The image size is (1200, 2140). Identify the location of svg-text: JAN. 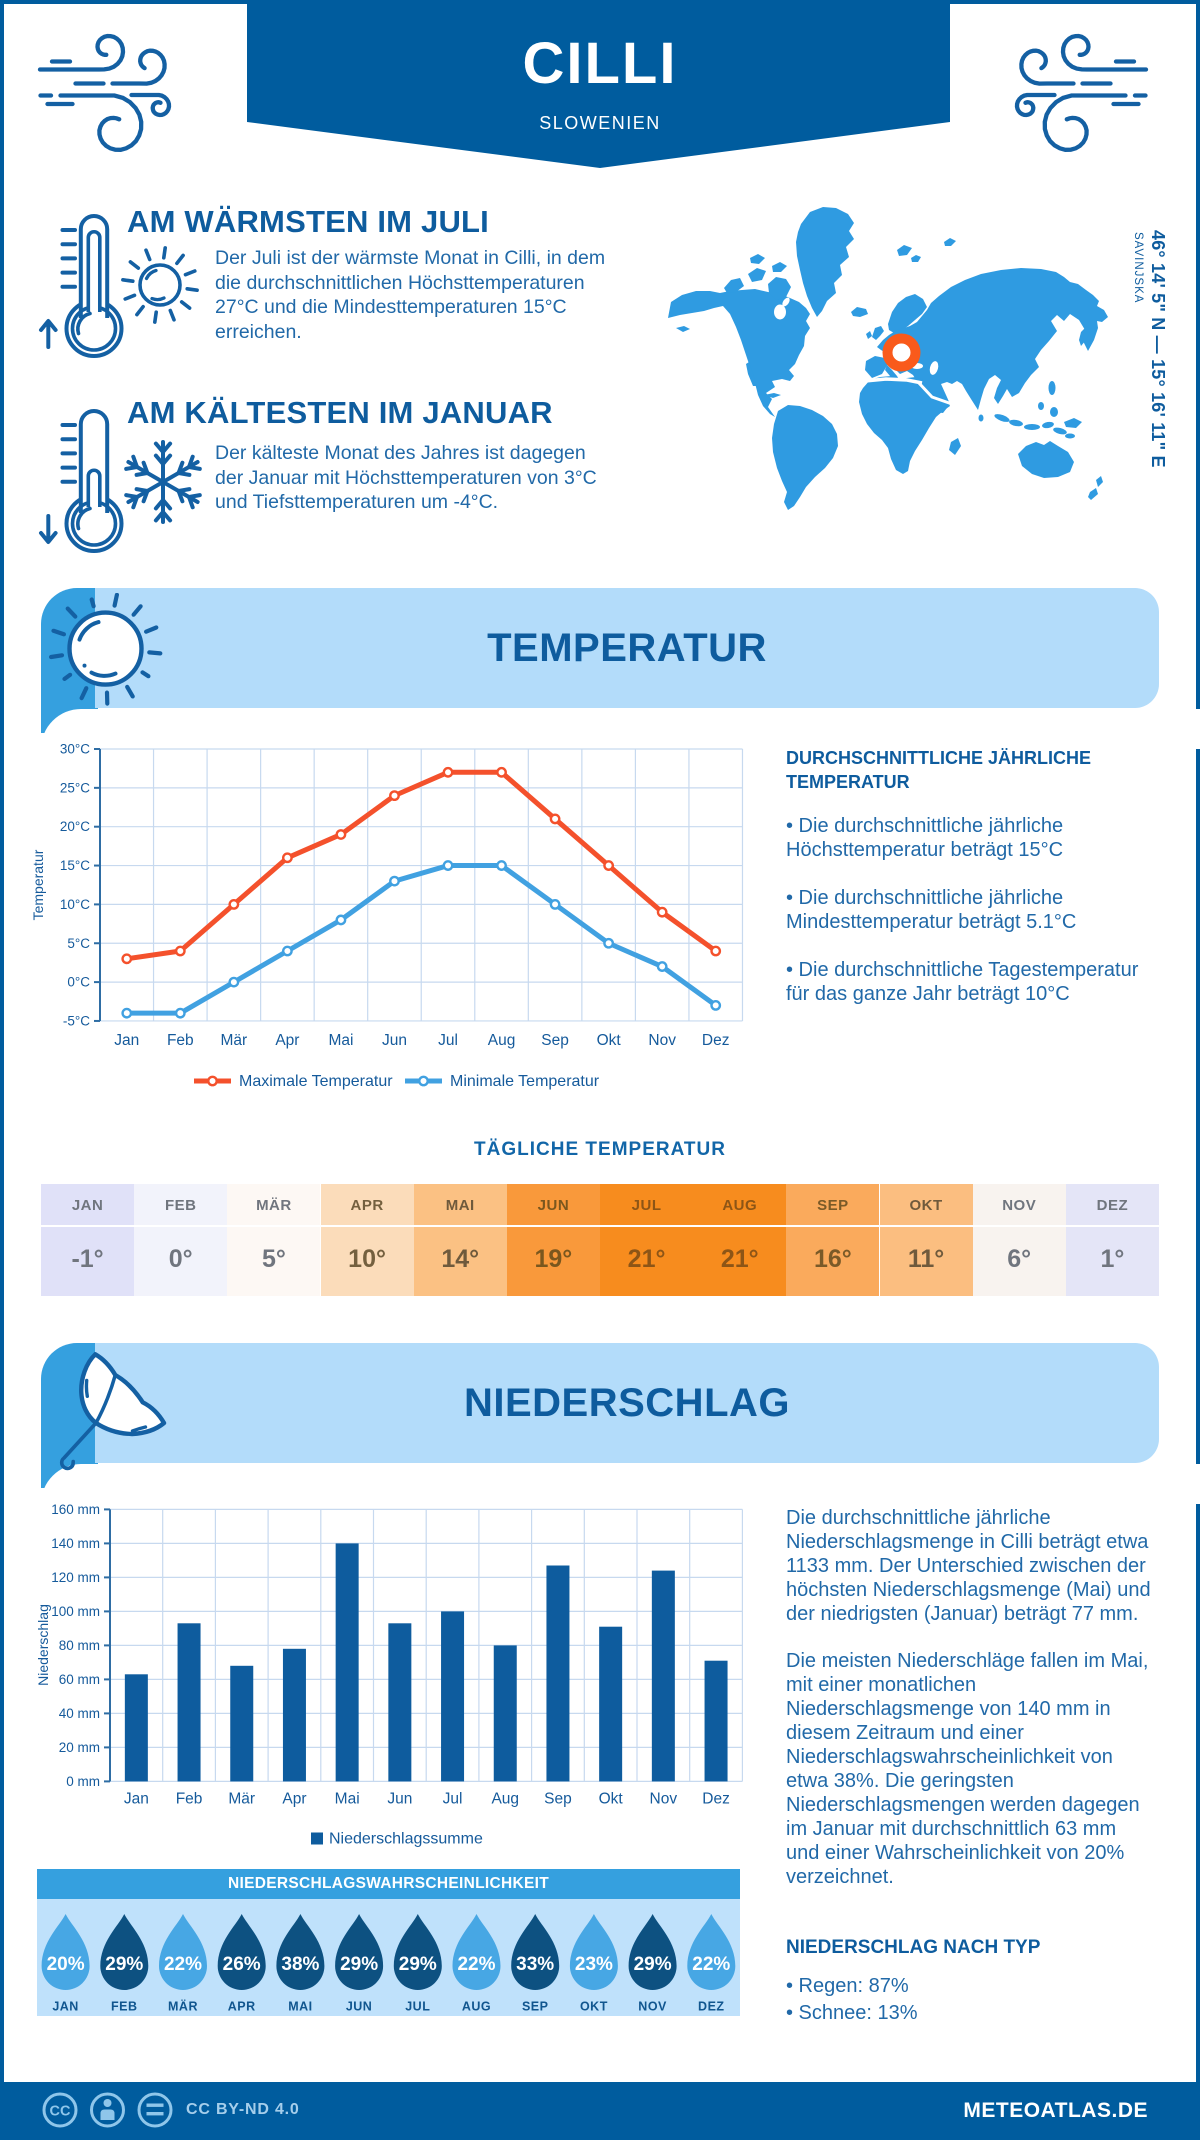
(65, 2007).